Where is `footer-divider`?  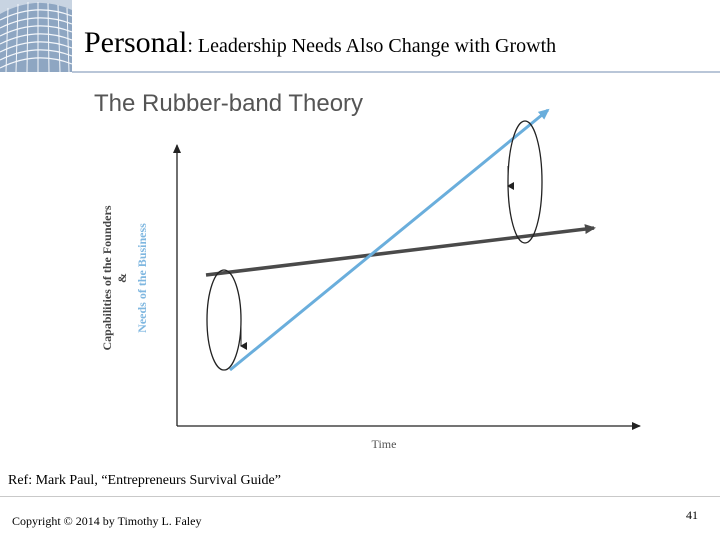
footer-divider is located at coordinates (360, 496).